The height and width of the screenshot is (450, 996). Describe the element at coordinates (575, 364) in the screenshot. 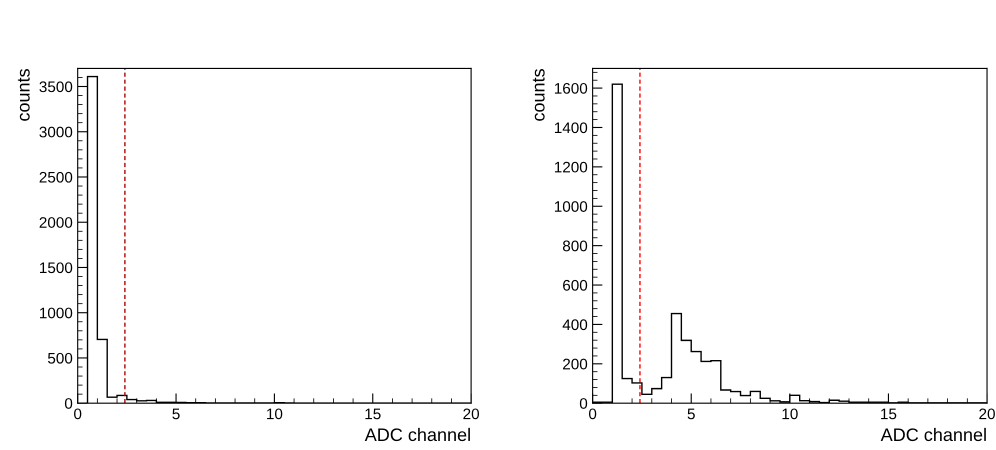

I see `y-tick-label: 200` at that location.